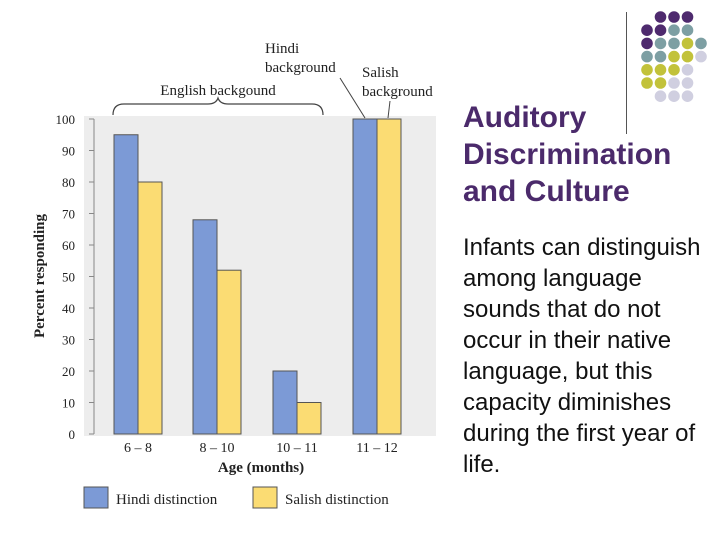 The height and width of the screenshot is (540, 720). What do you see at coordinates (525, 117) in the screenshot?
I see `title-line-1: Auditory` at bounding box center [525, 117].